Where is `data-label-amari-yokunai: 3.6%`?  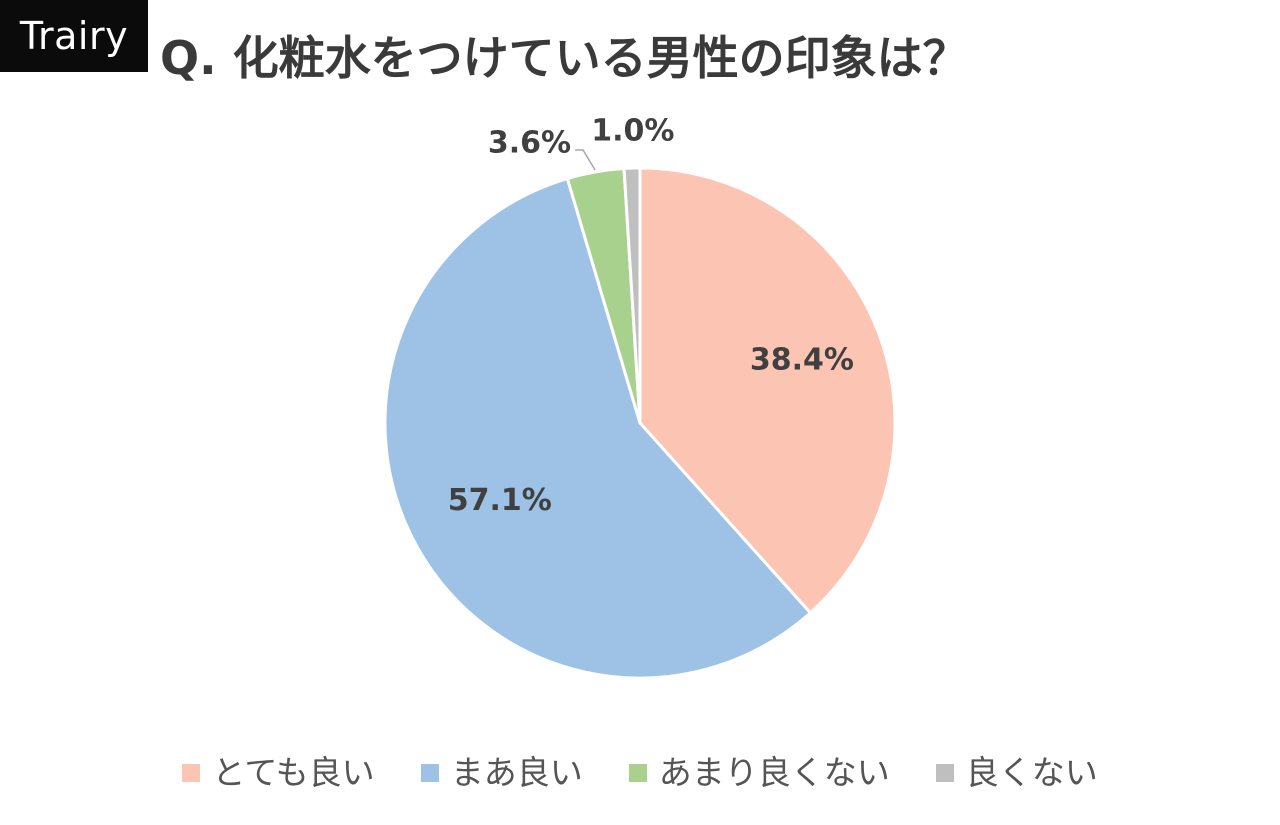 data-label-amari-yokunai: 3.6% is located at coordinates (529, 142).